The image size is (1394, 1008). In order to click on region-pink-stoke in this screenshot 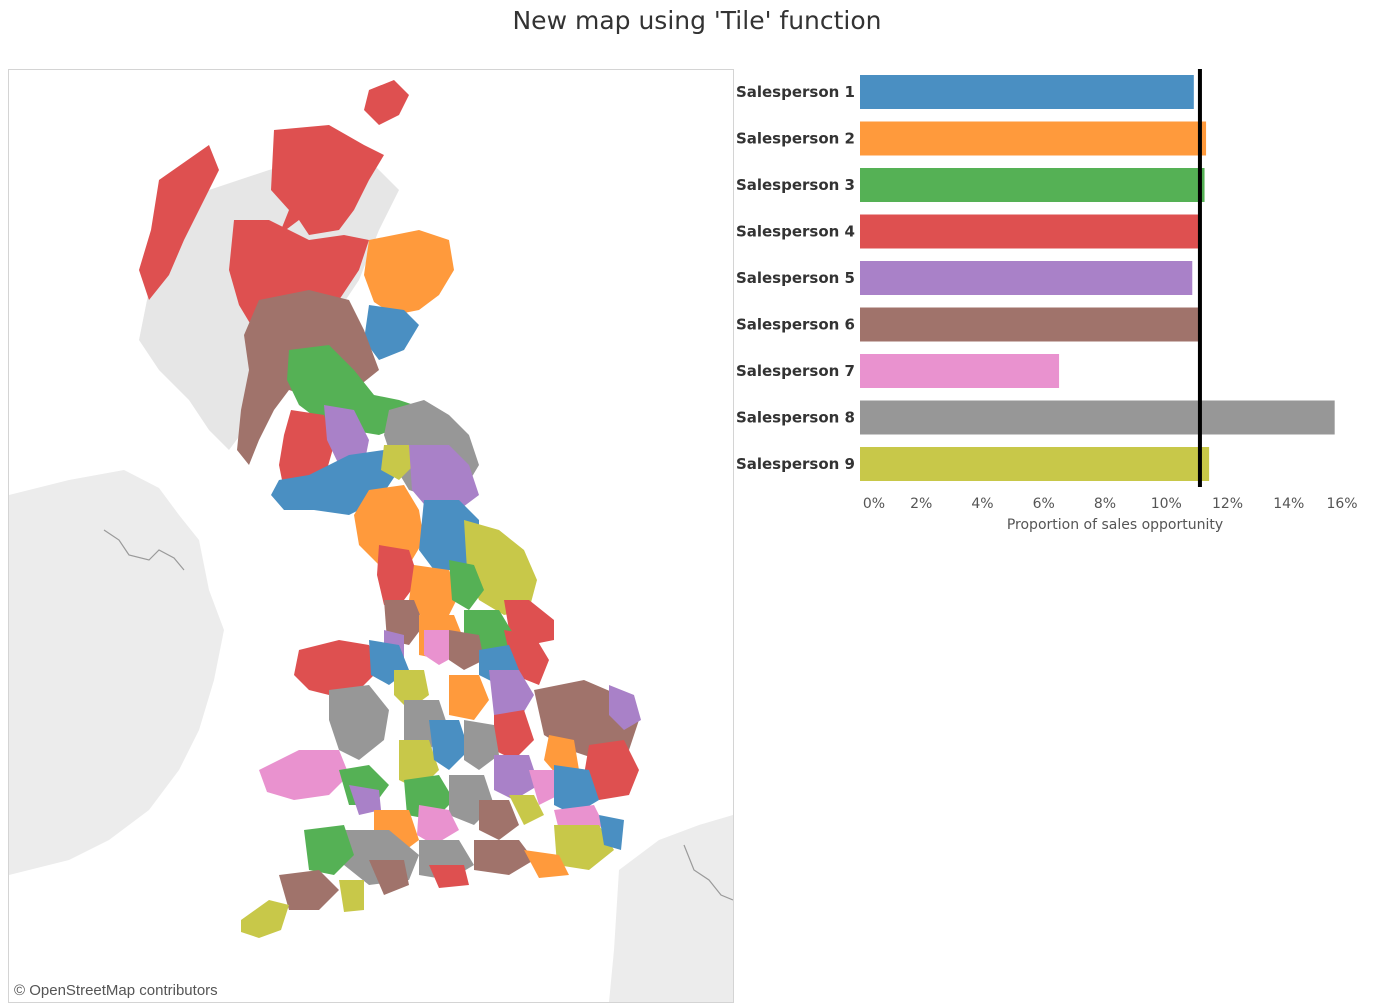, I will do `click(440, 647)`.